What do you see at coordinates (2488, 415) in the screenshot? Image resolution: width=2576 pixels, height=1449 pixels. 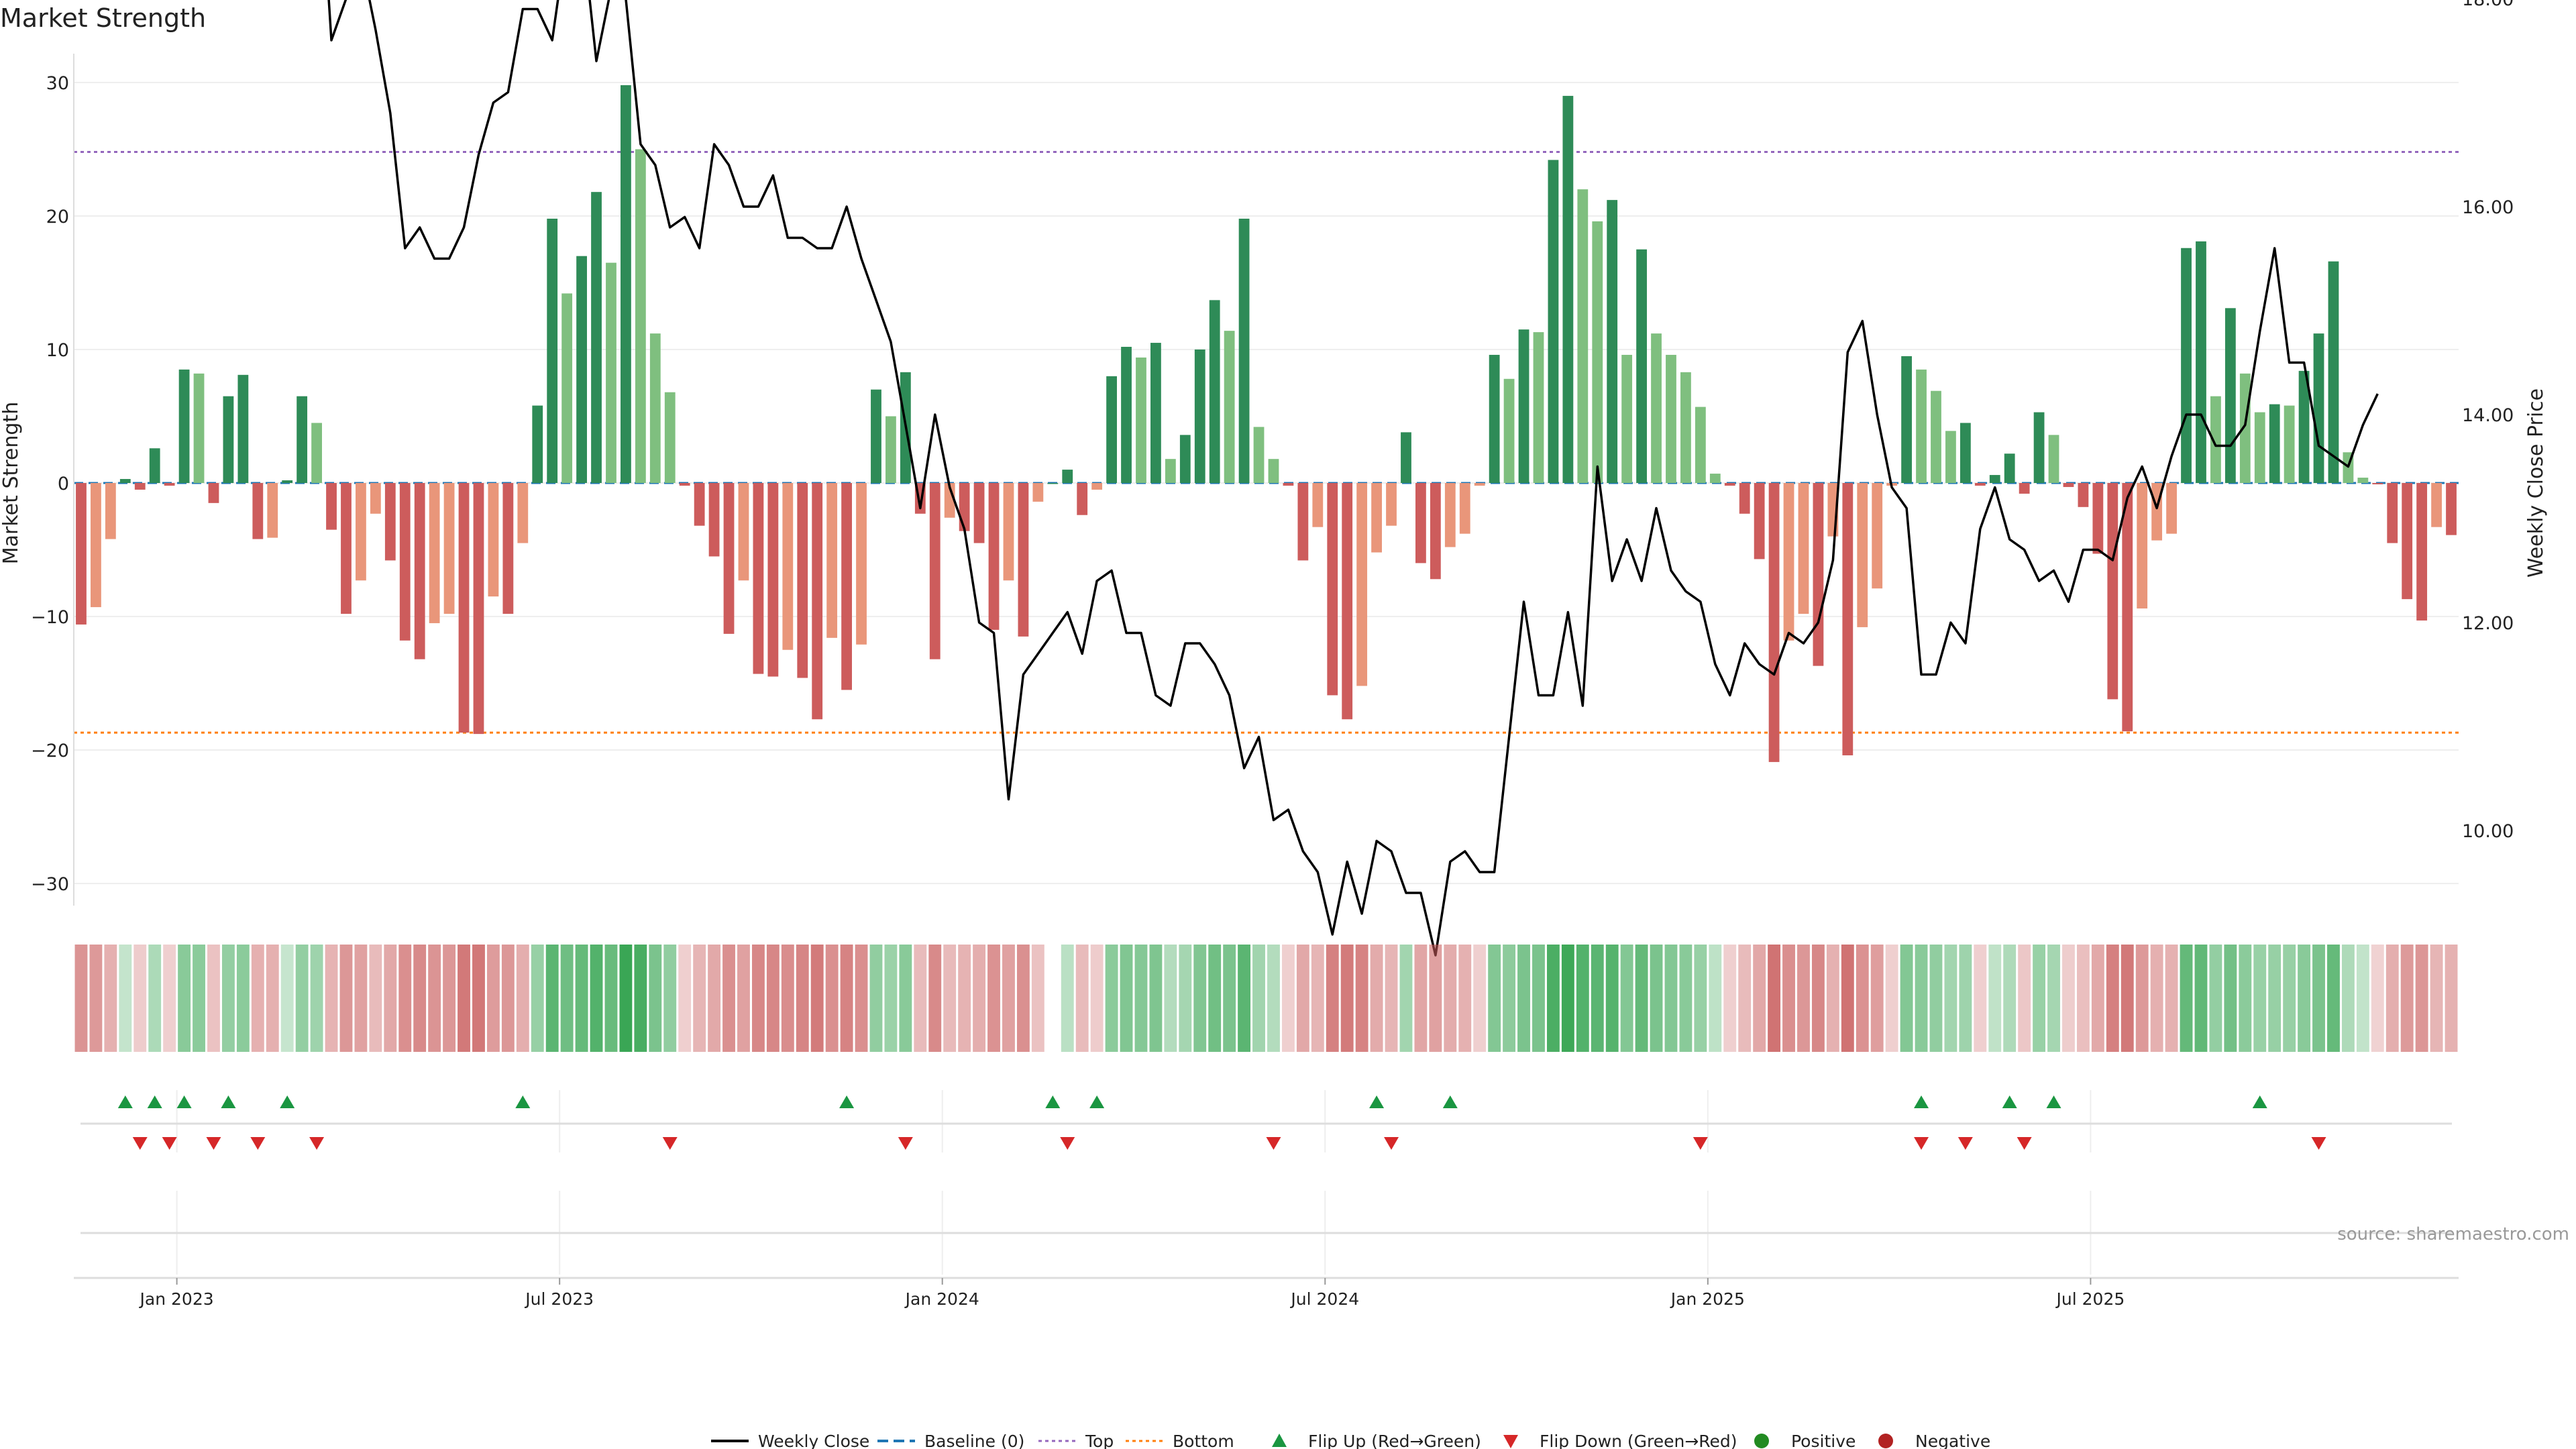 I see `y2-tick-label: 14.00` at bounding box center [2488, 415].